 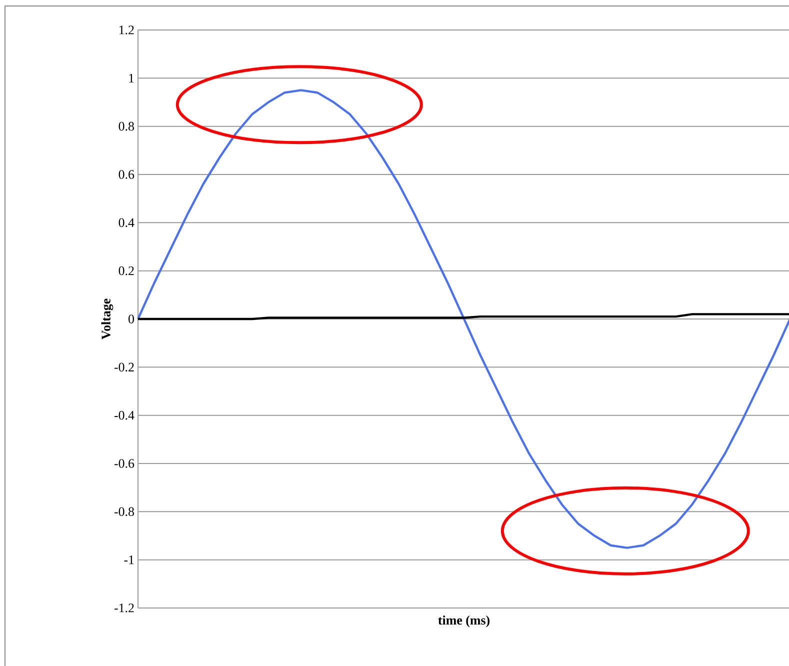 What do you see at coordinates (124, 415) in the screenshot?
I see `y-tick-label: -0.4` at bounding box center [124, 415].